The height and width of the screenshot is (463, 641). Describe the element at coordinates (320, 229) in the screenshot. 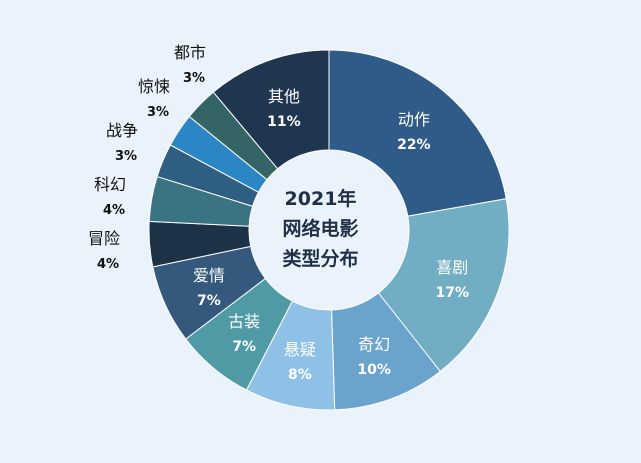

I see `chart-title-line-2: 网络电影` at that location.